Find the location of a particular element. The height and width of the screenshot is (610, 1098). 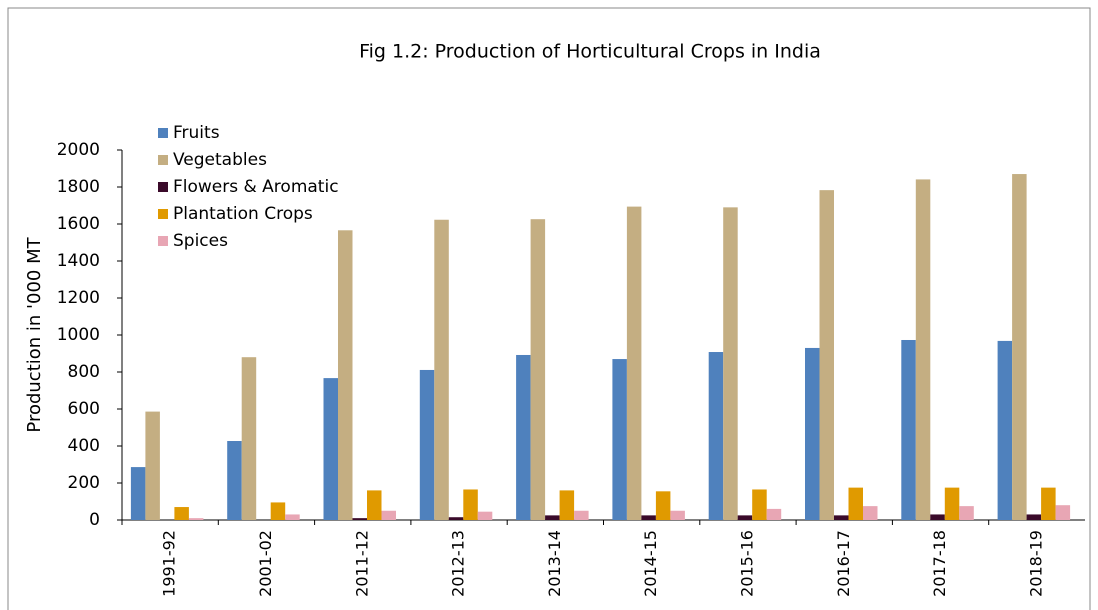

y-tick-label: 200 is located at coordinates (84, 483).